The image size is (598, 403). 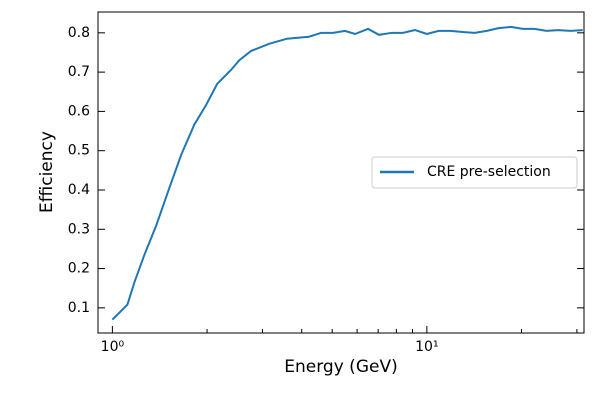 I want to click on x-axis-label: Energy (GeV), so click(x=340, y=367).